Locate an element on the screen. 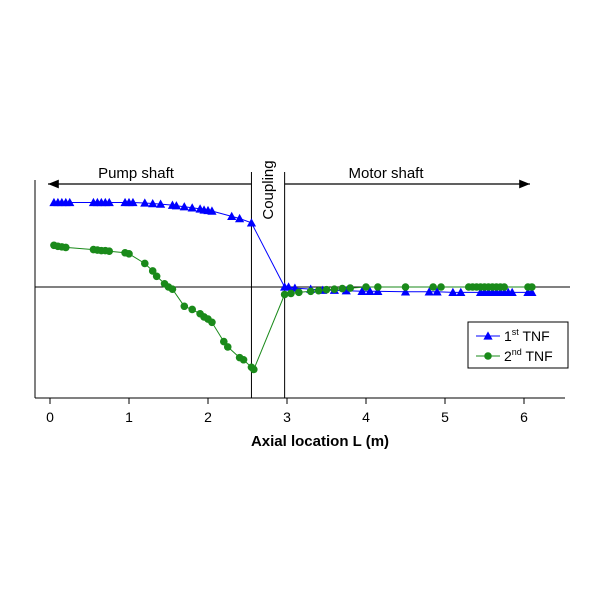 The width and height of the screenshot is (600, 600). x-tick-label: 0 is located at coordinates (50, 417).